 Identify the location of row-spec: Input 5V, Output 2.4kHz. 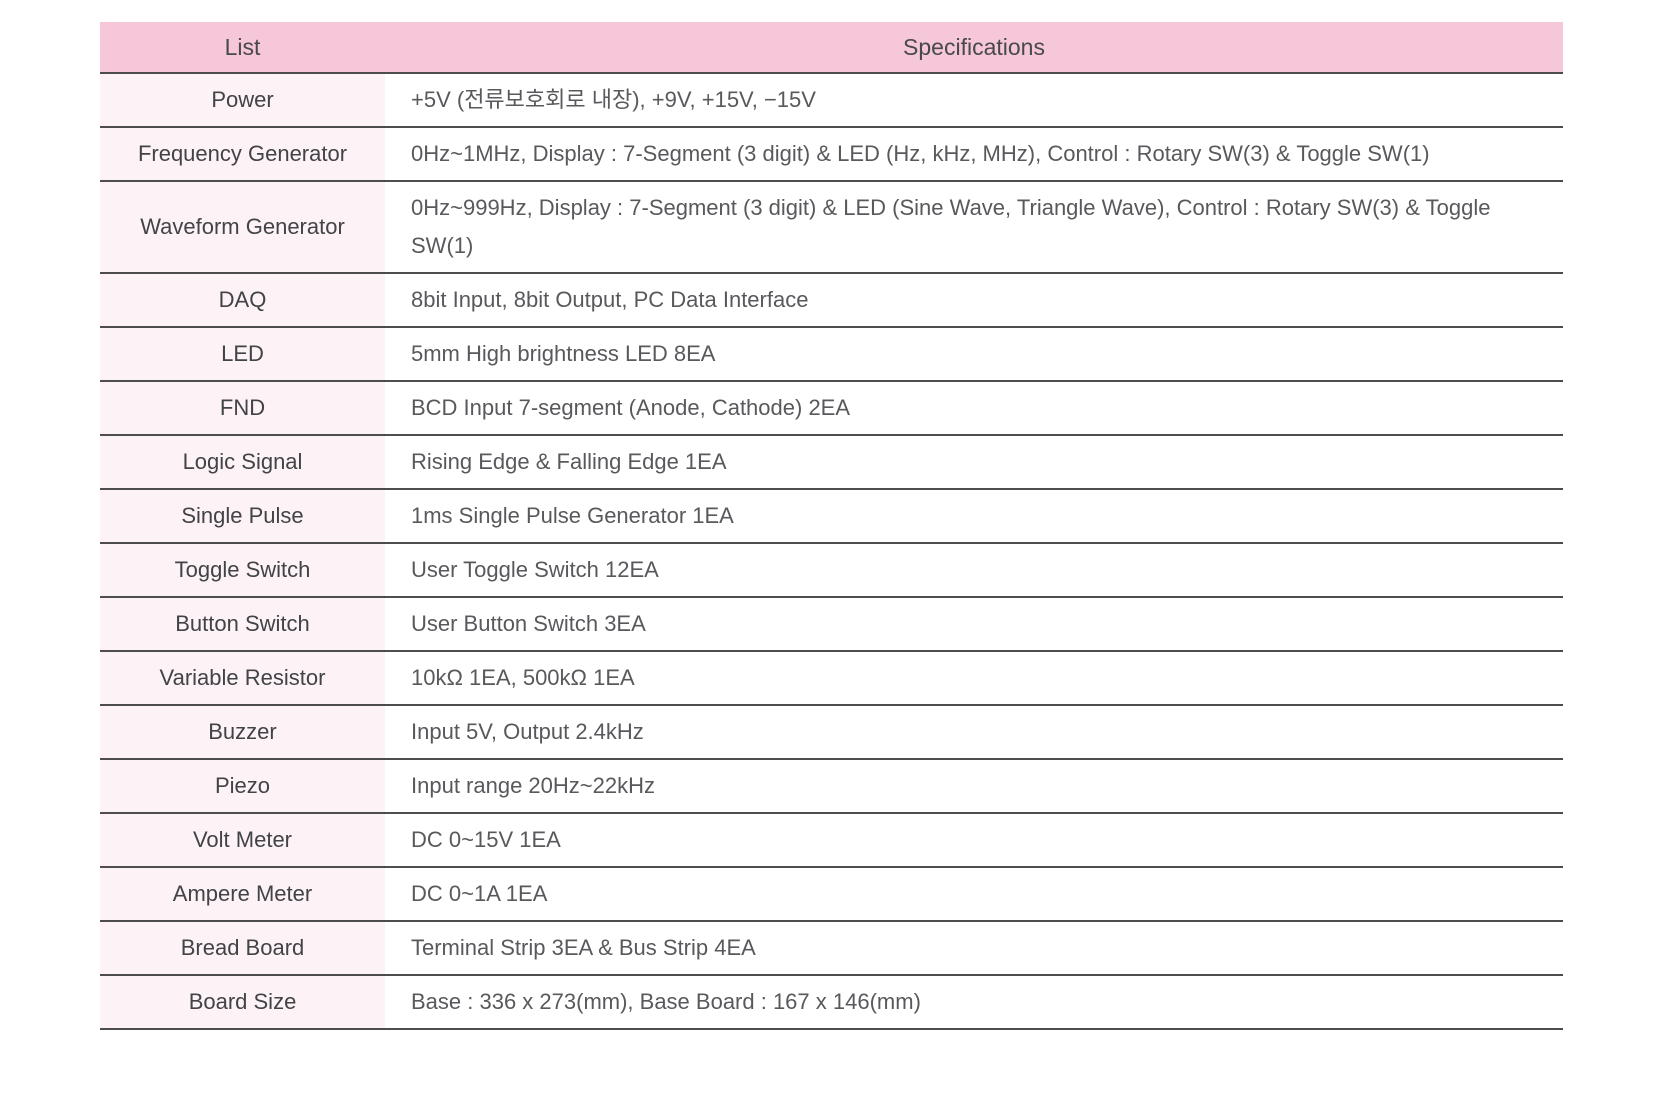
(527, 731).